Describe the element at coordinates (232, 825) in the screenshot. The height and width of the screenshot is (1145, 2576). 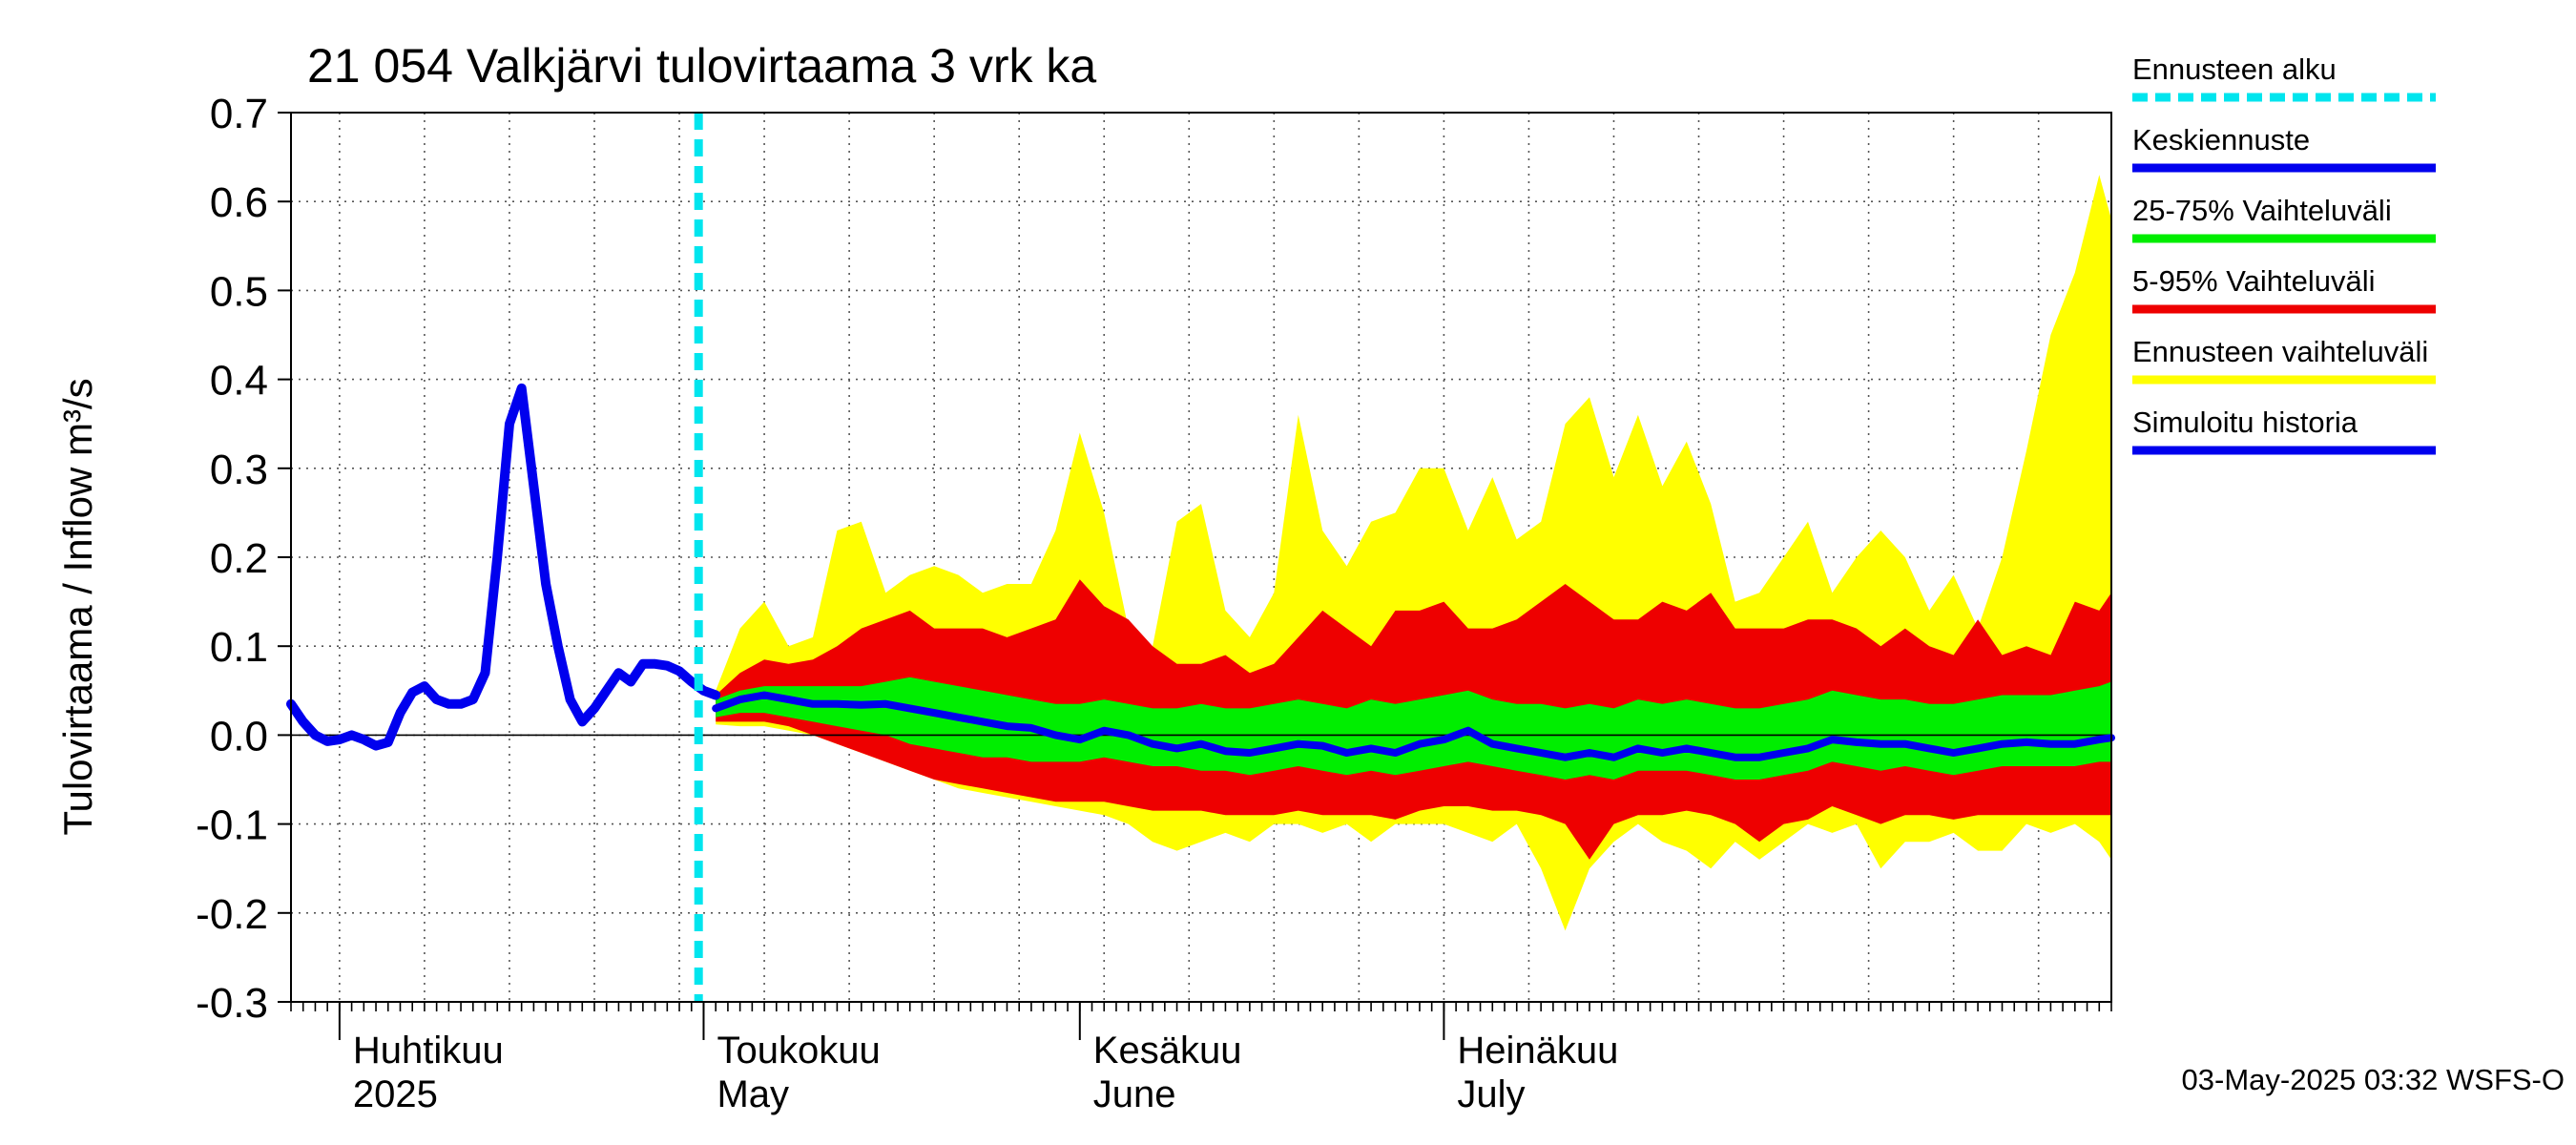
I see `y-tick-label: -0.1` at that location.